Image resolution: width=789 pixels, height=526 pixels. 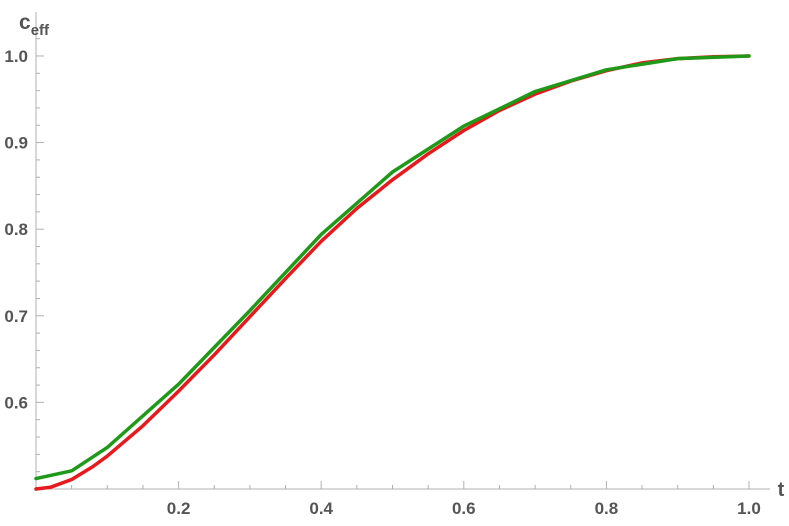 I want to click on y-tick-label: 0.9, so click(x=16, y=143).